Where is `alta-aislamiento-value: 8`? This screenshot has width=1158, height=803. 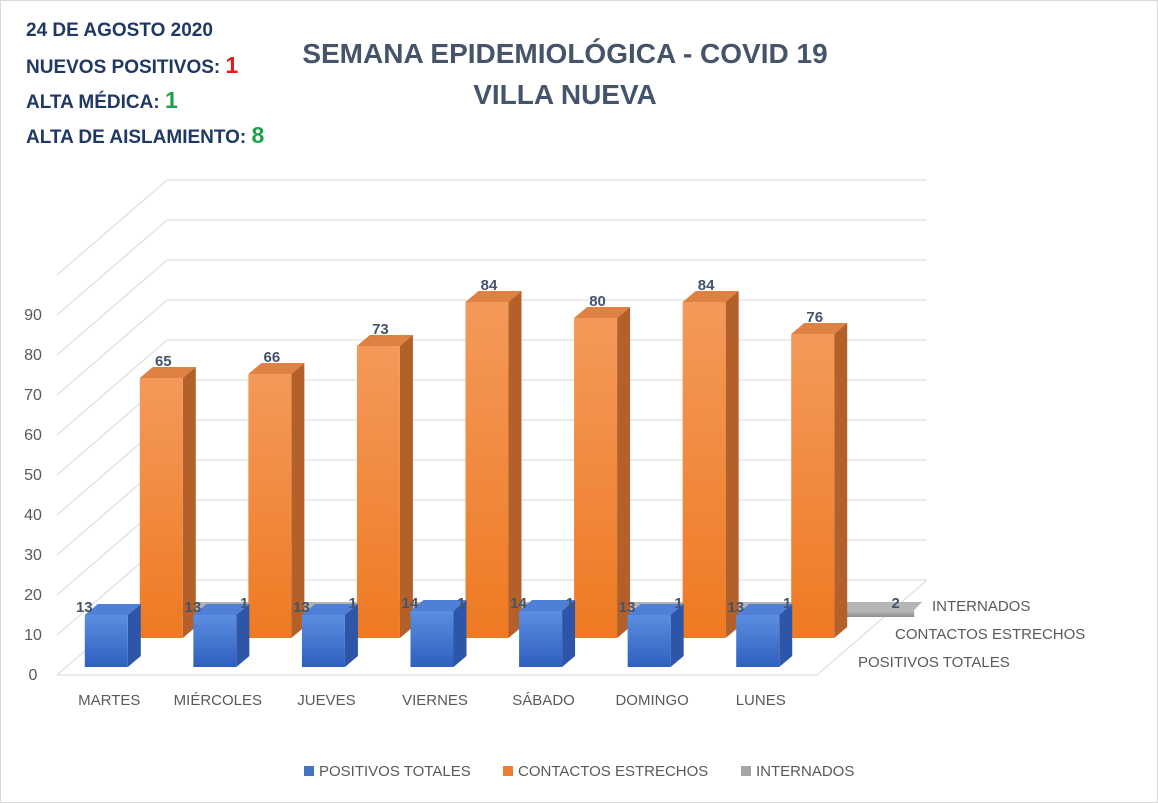
alta-aislamiento-value: 8 is located at coordinates (258, 135).